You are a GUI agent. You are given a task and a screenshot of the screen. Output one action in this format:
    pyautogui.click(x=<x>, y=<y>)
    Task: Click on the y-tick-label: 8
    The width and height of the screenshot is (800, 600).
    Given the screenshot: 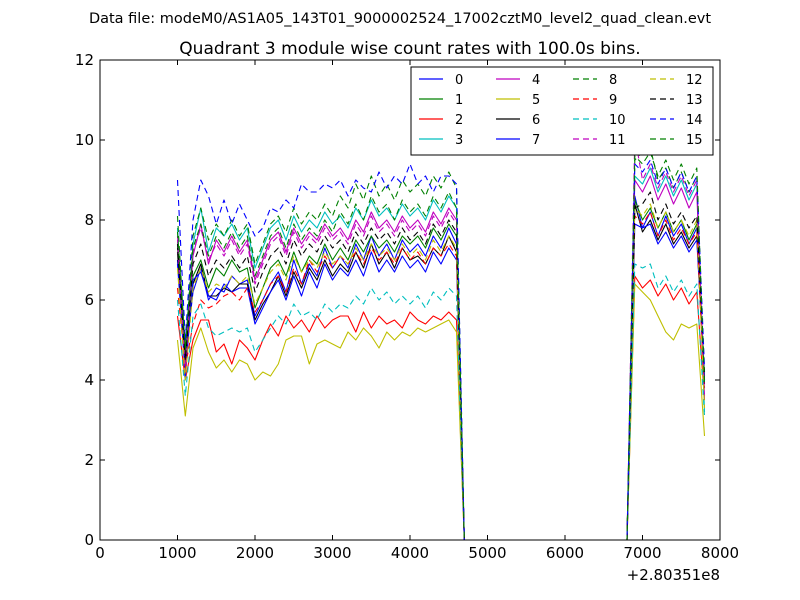 What is the action you would take?
    pyautogui.click(x=89, y=220)
    